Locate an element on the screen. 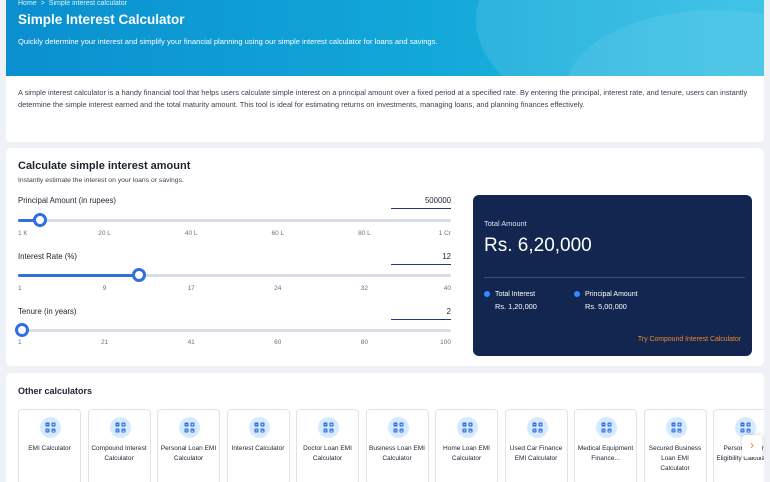 The image size is (770, 482). slider-tick-label: 80 is located at coordinates (364, 342).